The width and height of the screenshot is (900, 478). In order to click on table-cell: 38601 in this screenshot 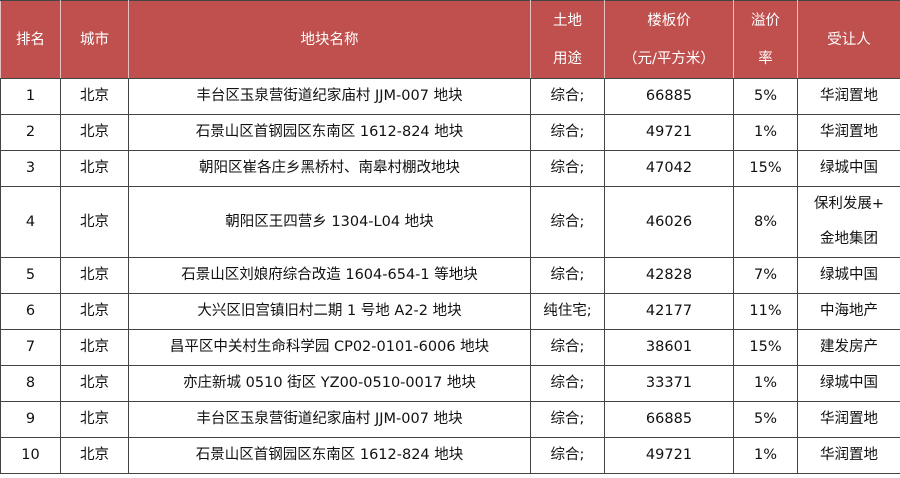, I will do `click(669, 347)`.